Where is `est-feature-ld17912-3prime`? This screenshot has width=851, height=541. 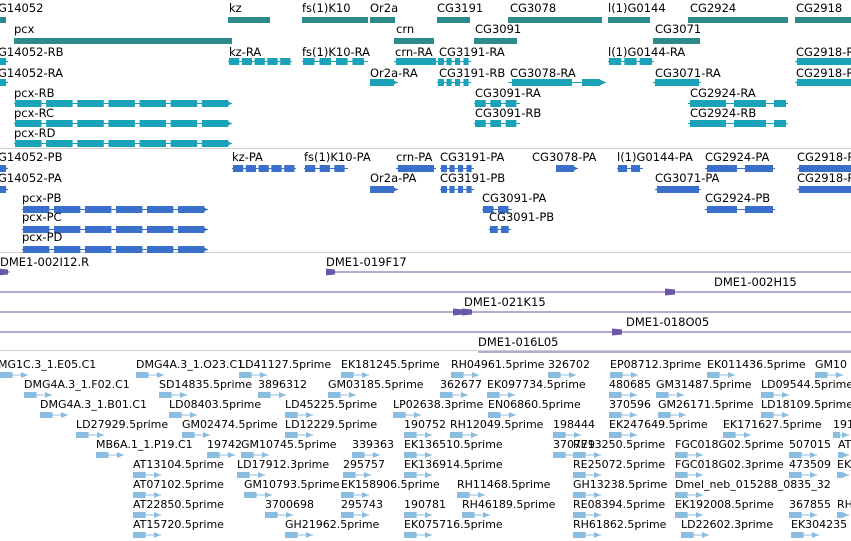
est-feature-ld17912-3prime is located at coordinates (251, 475).